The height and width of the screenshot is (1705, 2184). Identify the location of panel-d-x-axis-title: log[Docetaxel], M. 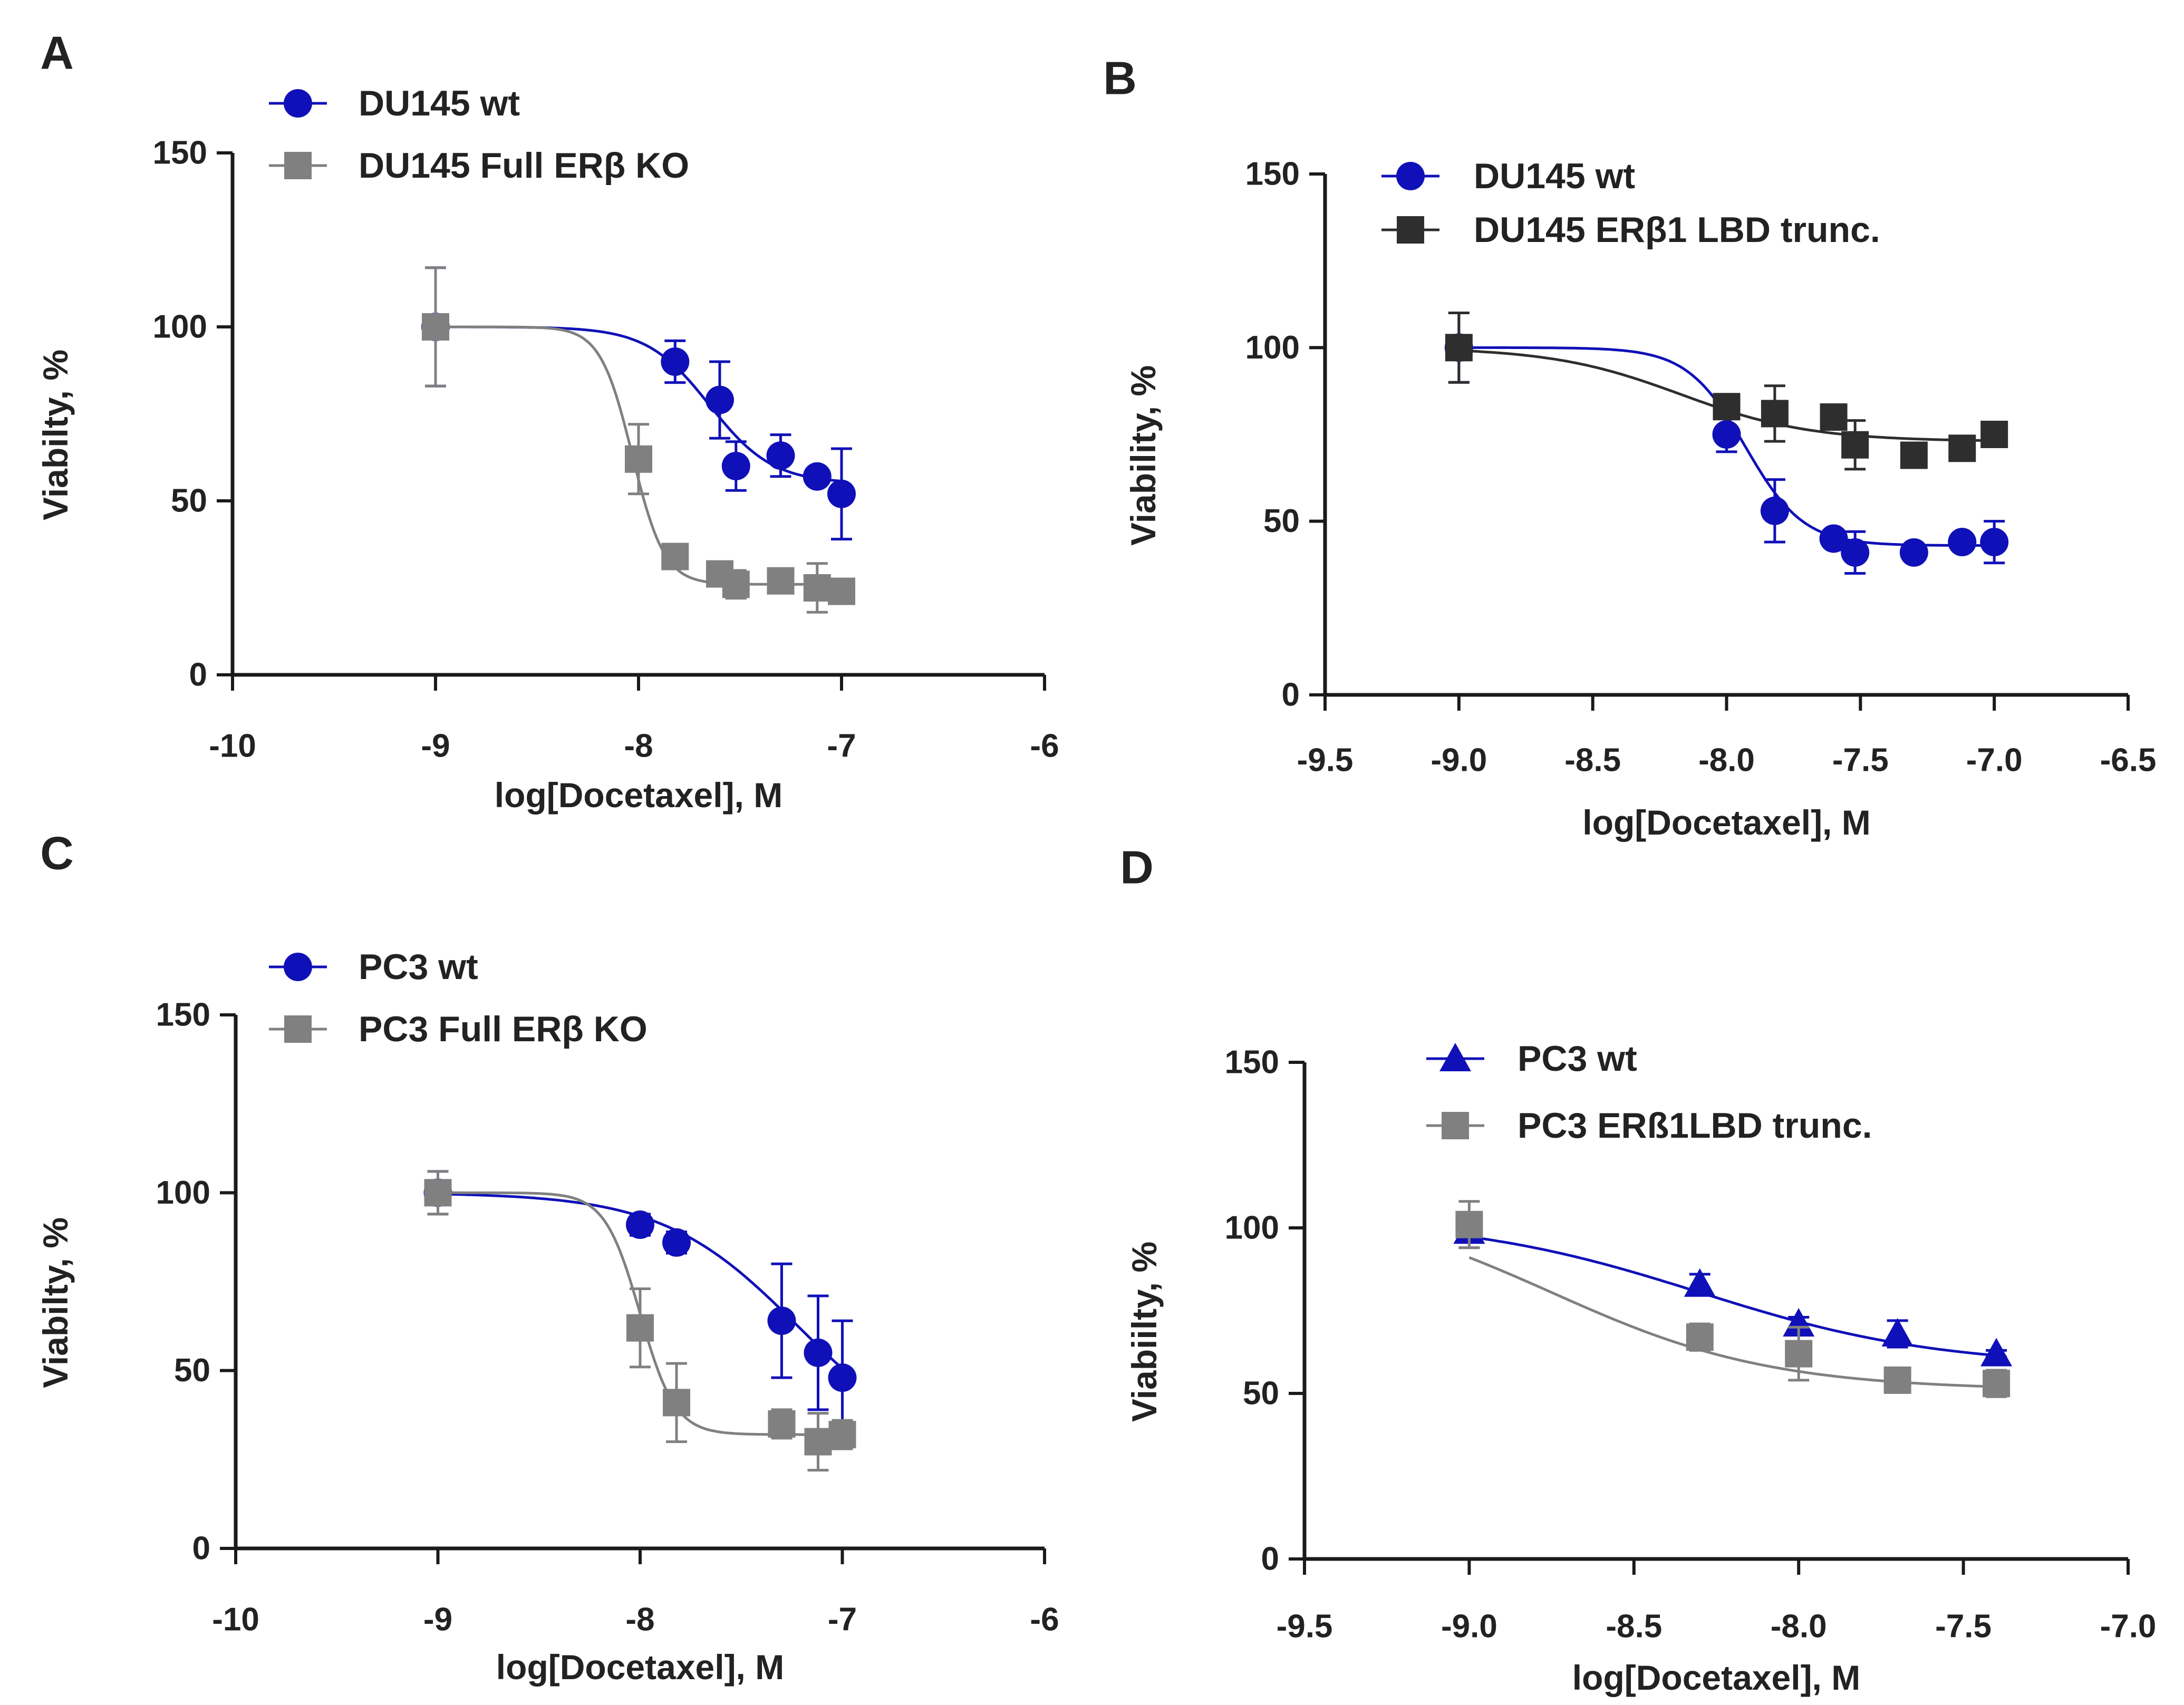
(1716, 1678).